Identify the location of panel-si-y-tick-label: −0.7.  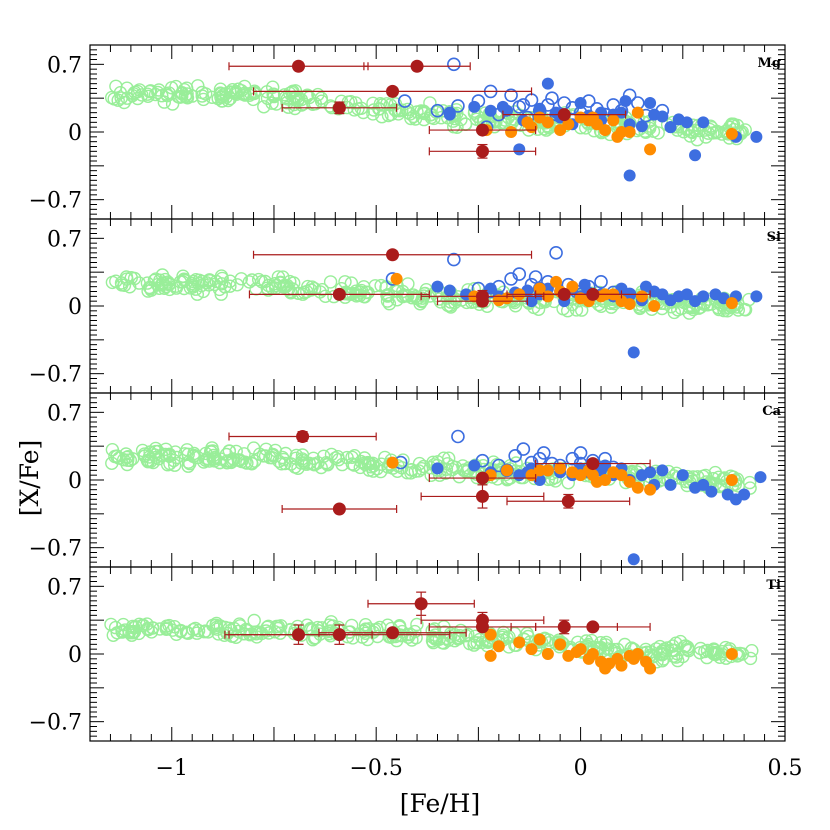
(55, 375).